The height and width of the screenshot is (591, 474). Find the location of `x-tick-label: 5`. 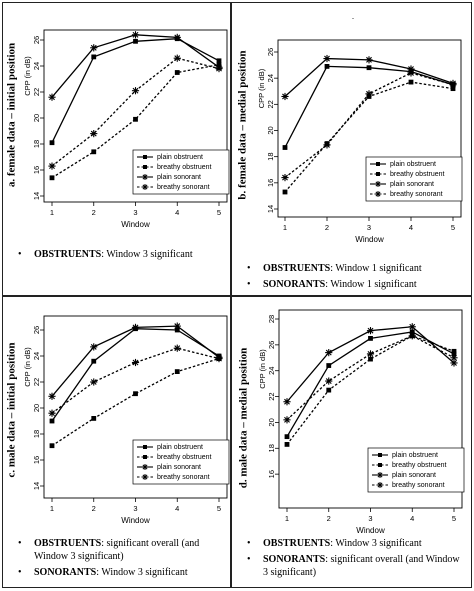

x-tick-label: 5 is located at coordinates (454, 518).